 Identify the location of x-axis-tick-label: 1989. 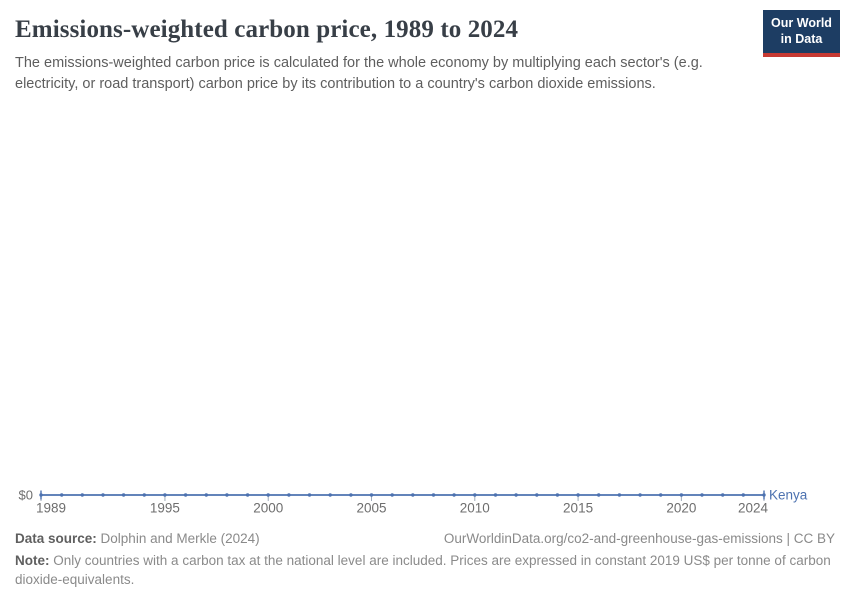
(51, 508).